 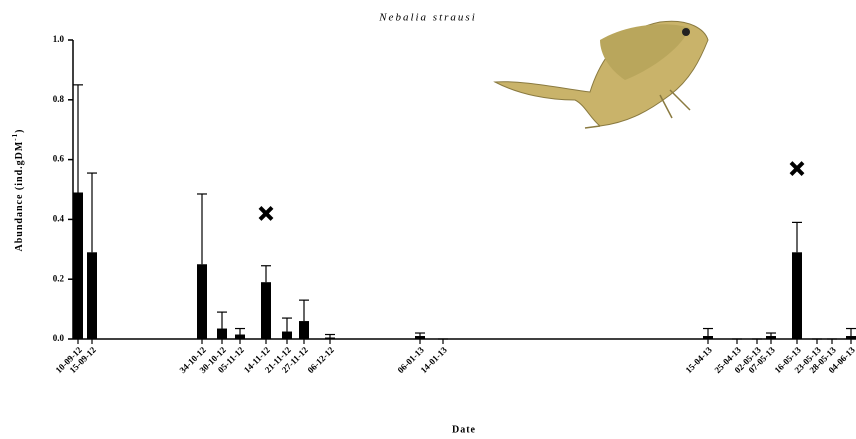 I want to click on y-tick-label: 0.4, so click(x=59, y=218).